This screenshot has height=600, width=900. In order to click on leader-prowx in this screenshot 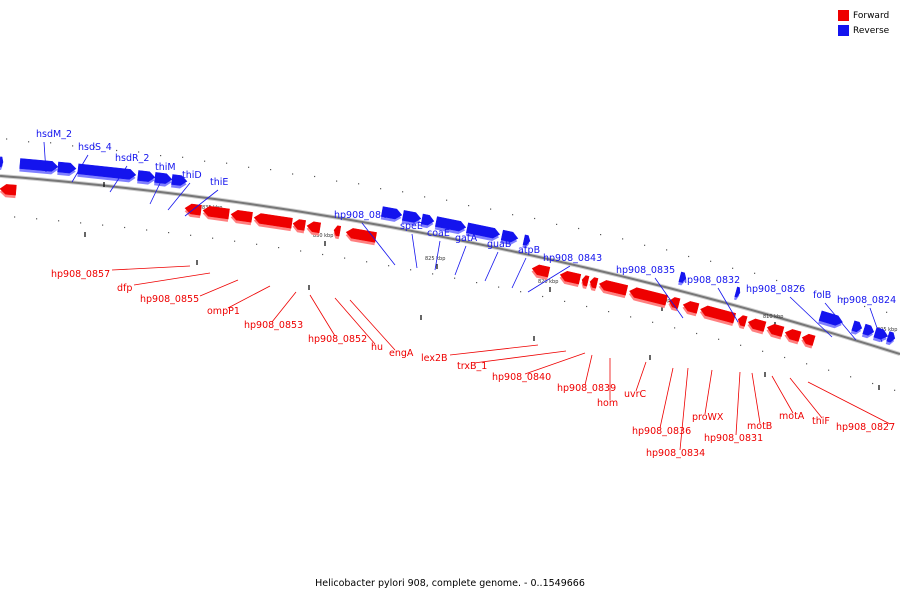, I will do `click(708, 392)`.